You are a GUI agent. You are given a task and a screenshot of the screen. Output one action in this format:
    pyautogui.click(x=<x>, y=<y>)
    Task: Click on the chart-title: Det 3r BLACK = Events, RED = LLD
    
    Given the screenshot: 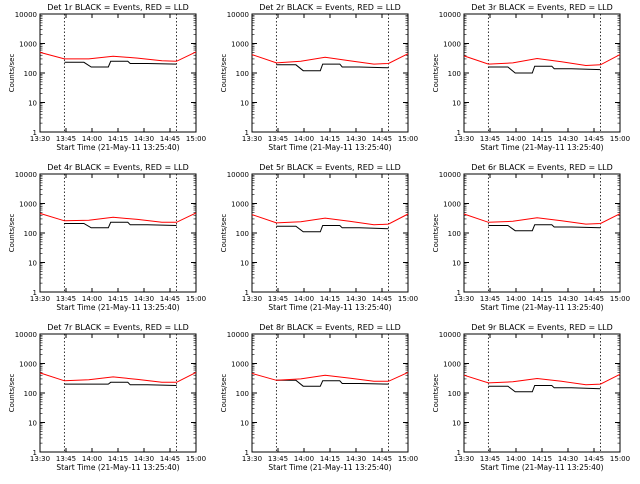 What is the action you would take?
    pyautogui.click(x=542, y=7)
    